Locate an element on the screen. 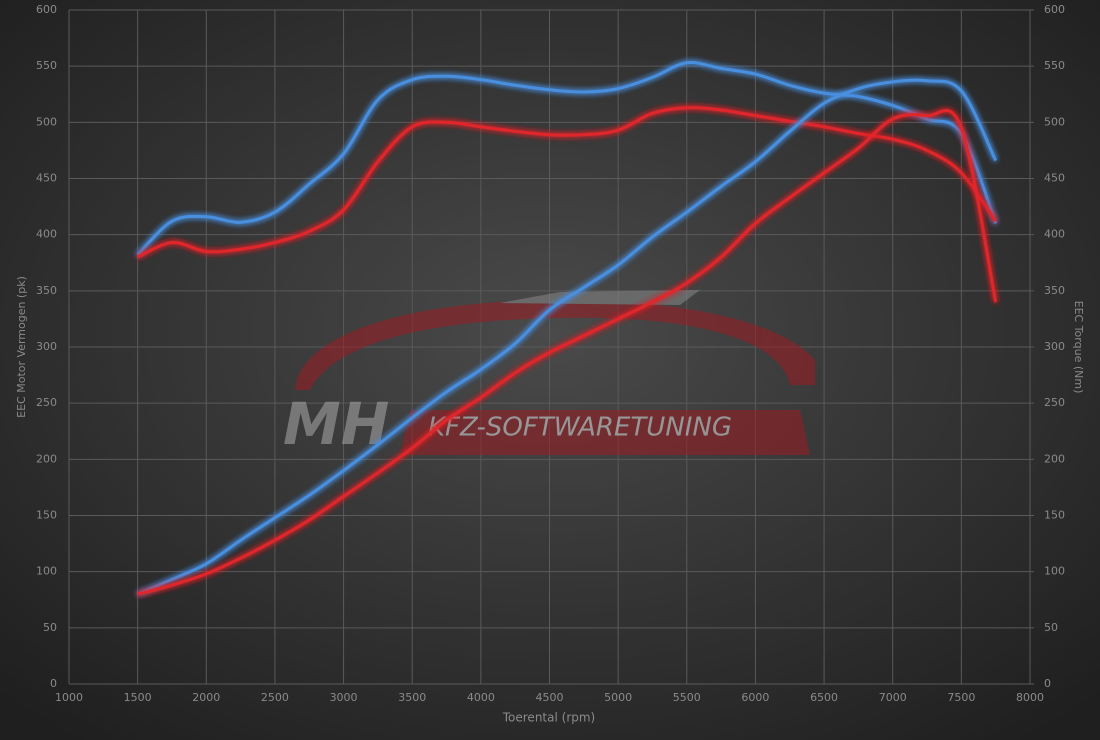  y-tick-label: 450 is located at coordinates (46, 178).